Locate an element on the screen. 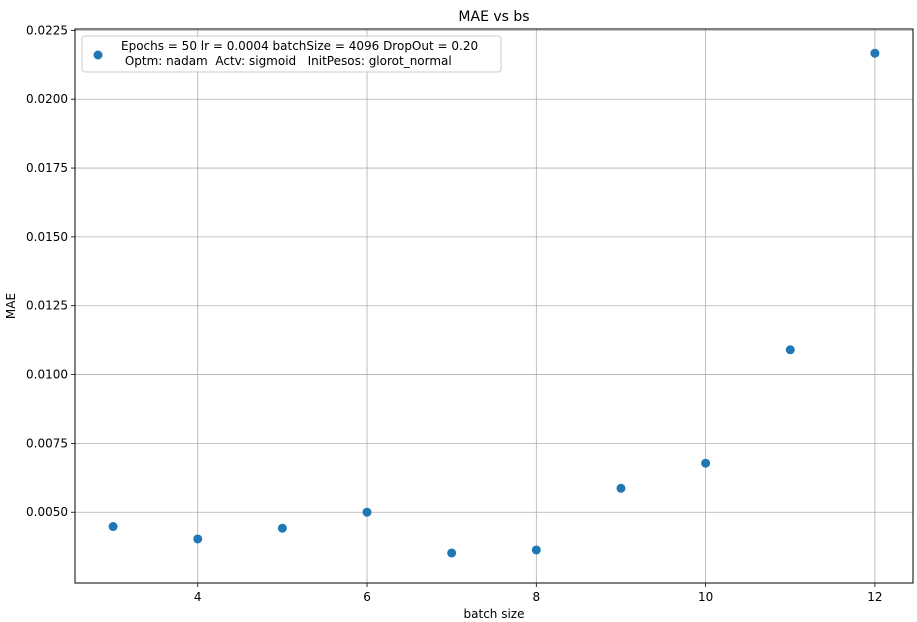 This screenshot has width=917, height=622. y-tick-label: 0.0100 is located at coordinates (47, 375).